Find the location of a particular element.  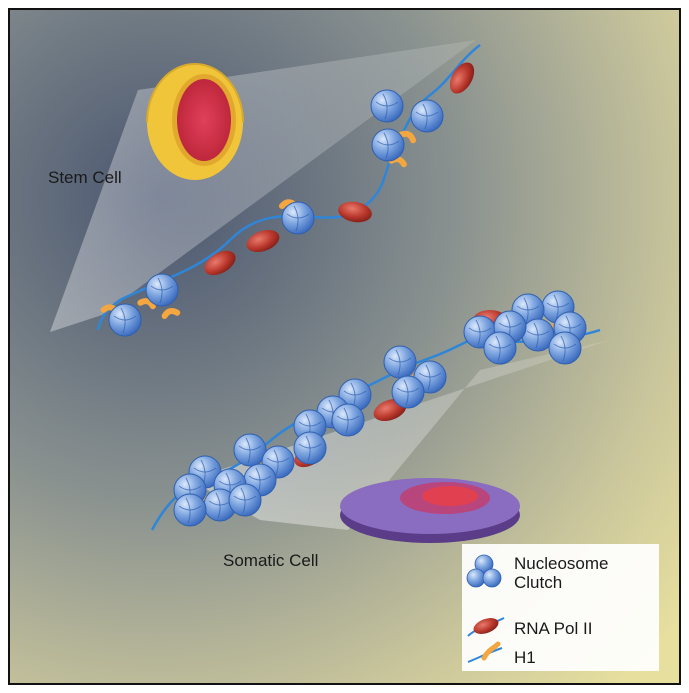

legend: Nucleosome Clutch RNA Pol II H1 is located at coordinates (560, 607).